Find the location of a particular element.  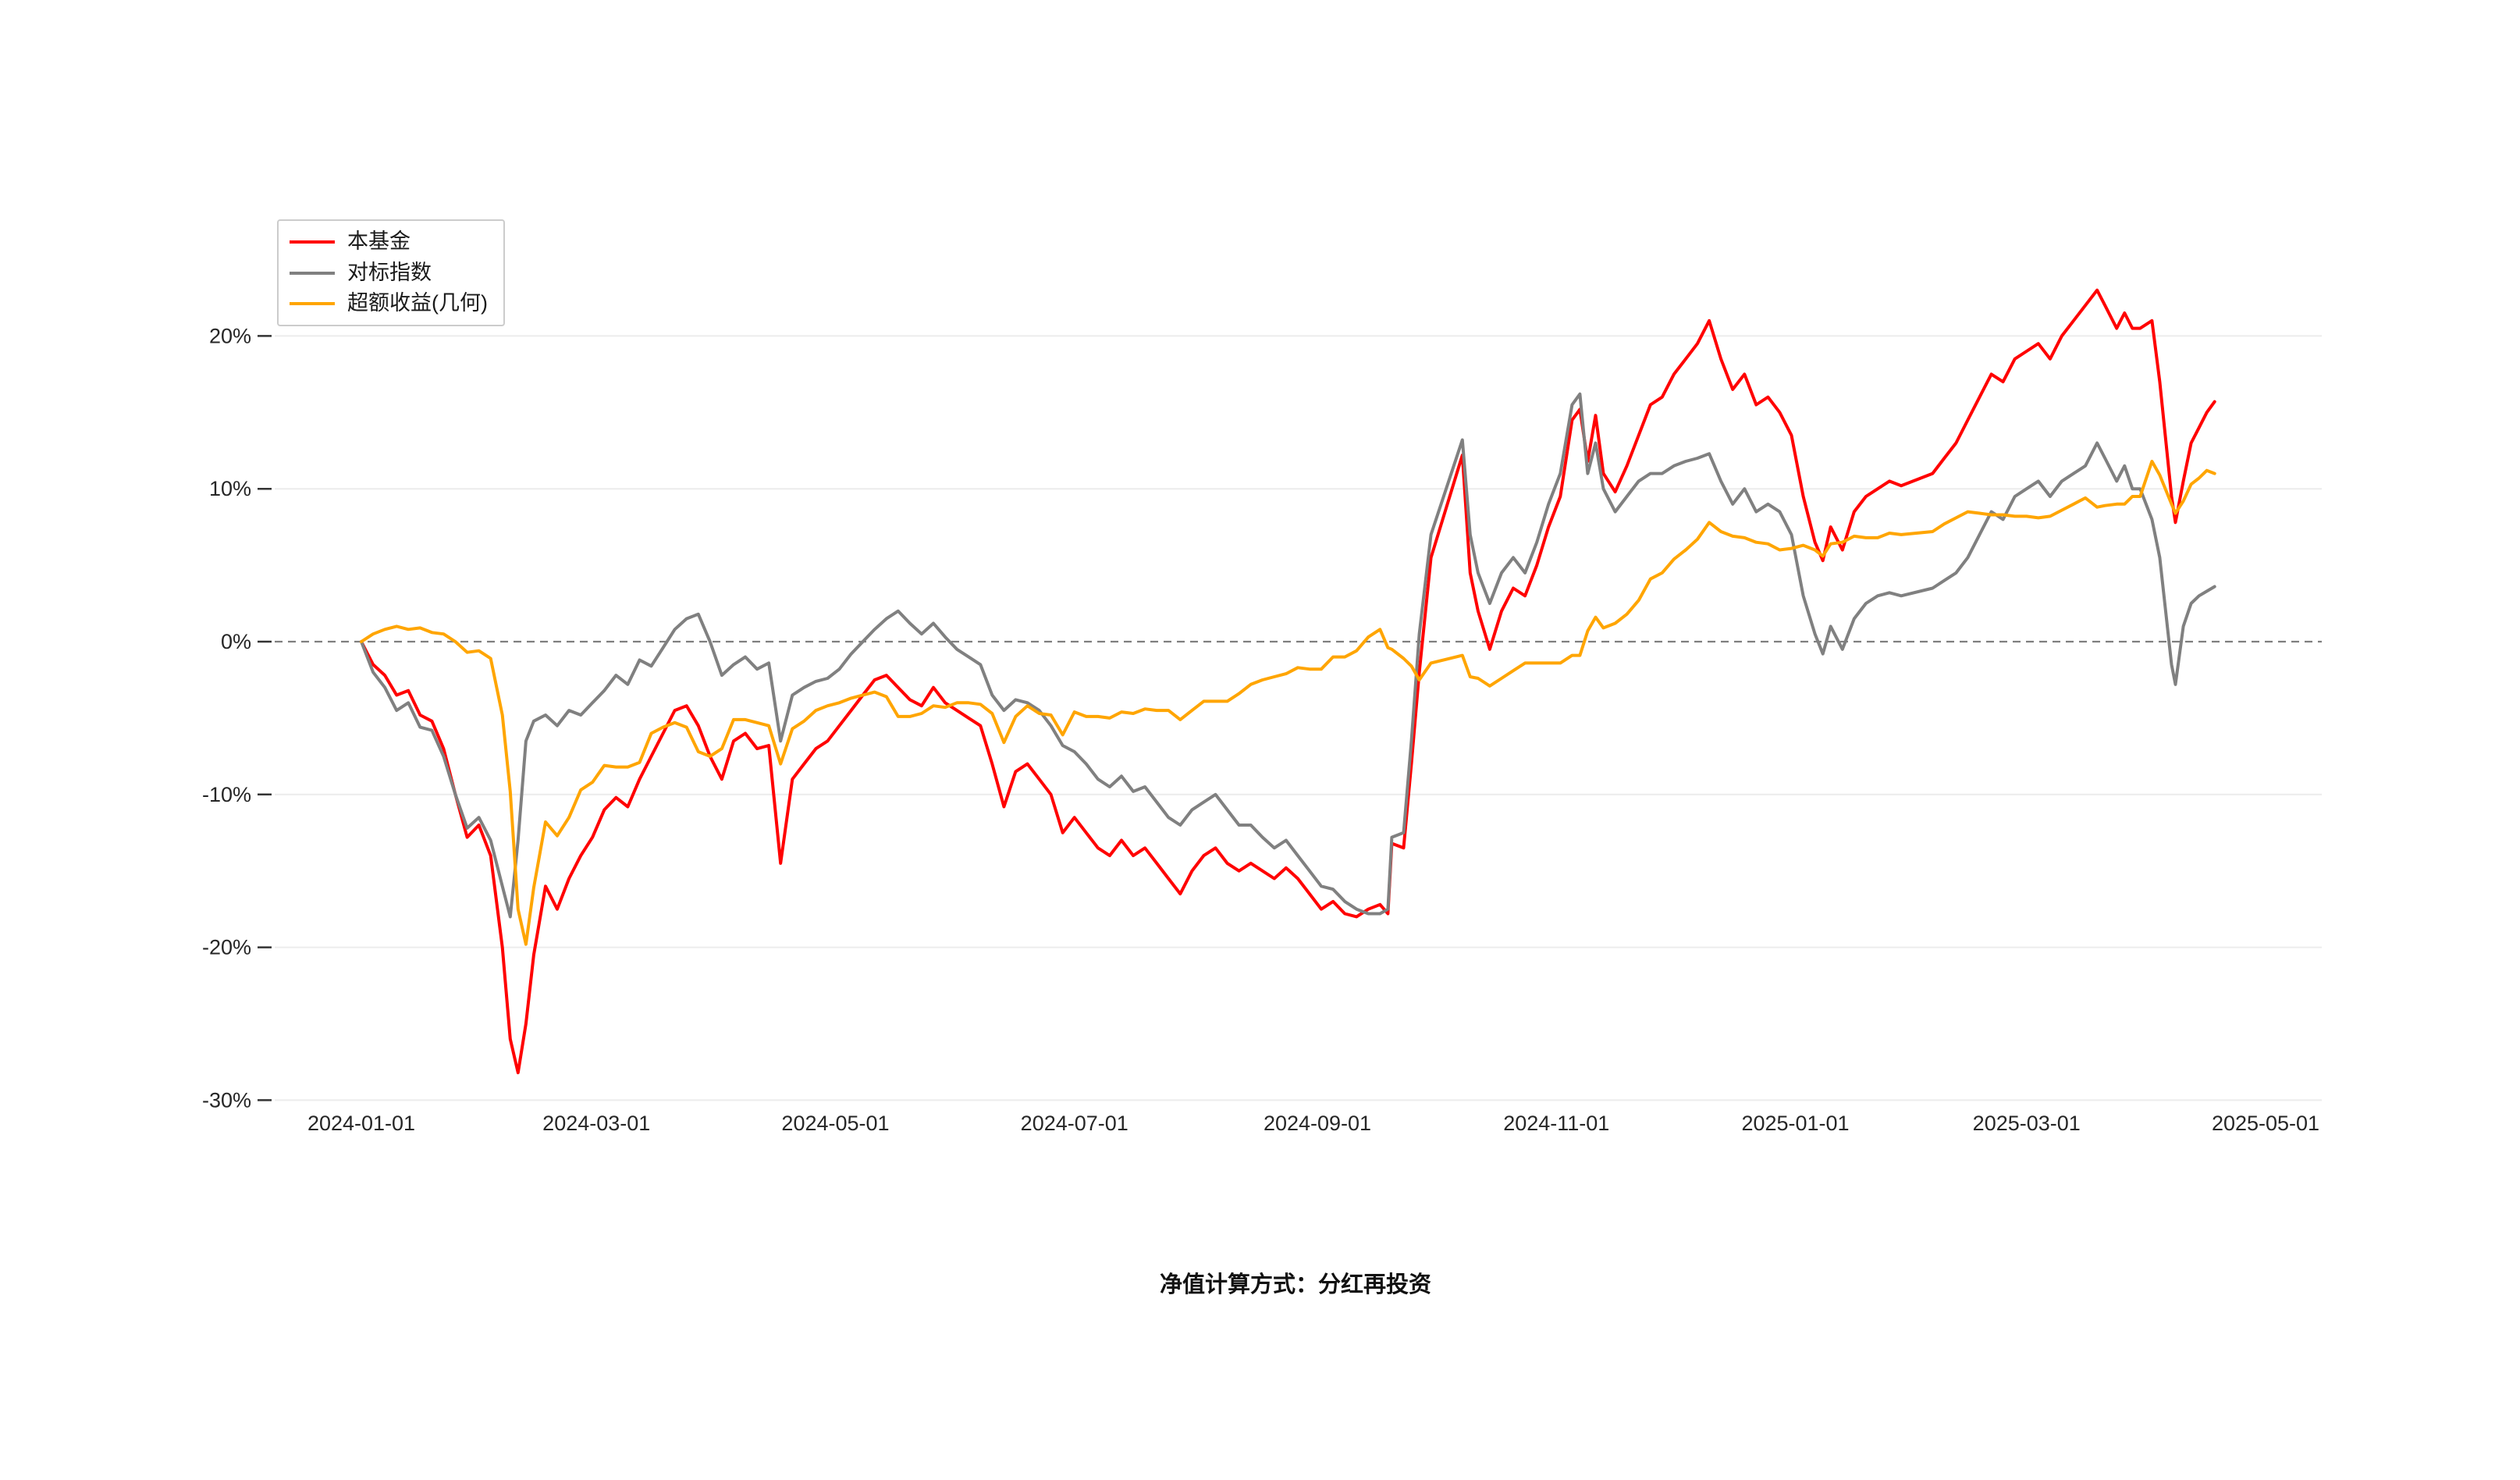

x-tick-label: 2025-03-01 is located at coordinates (2027, 1123).